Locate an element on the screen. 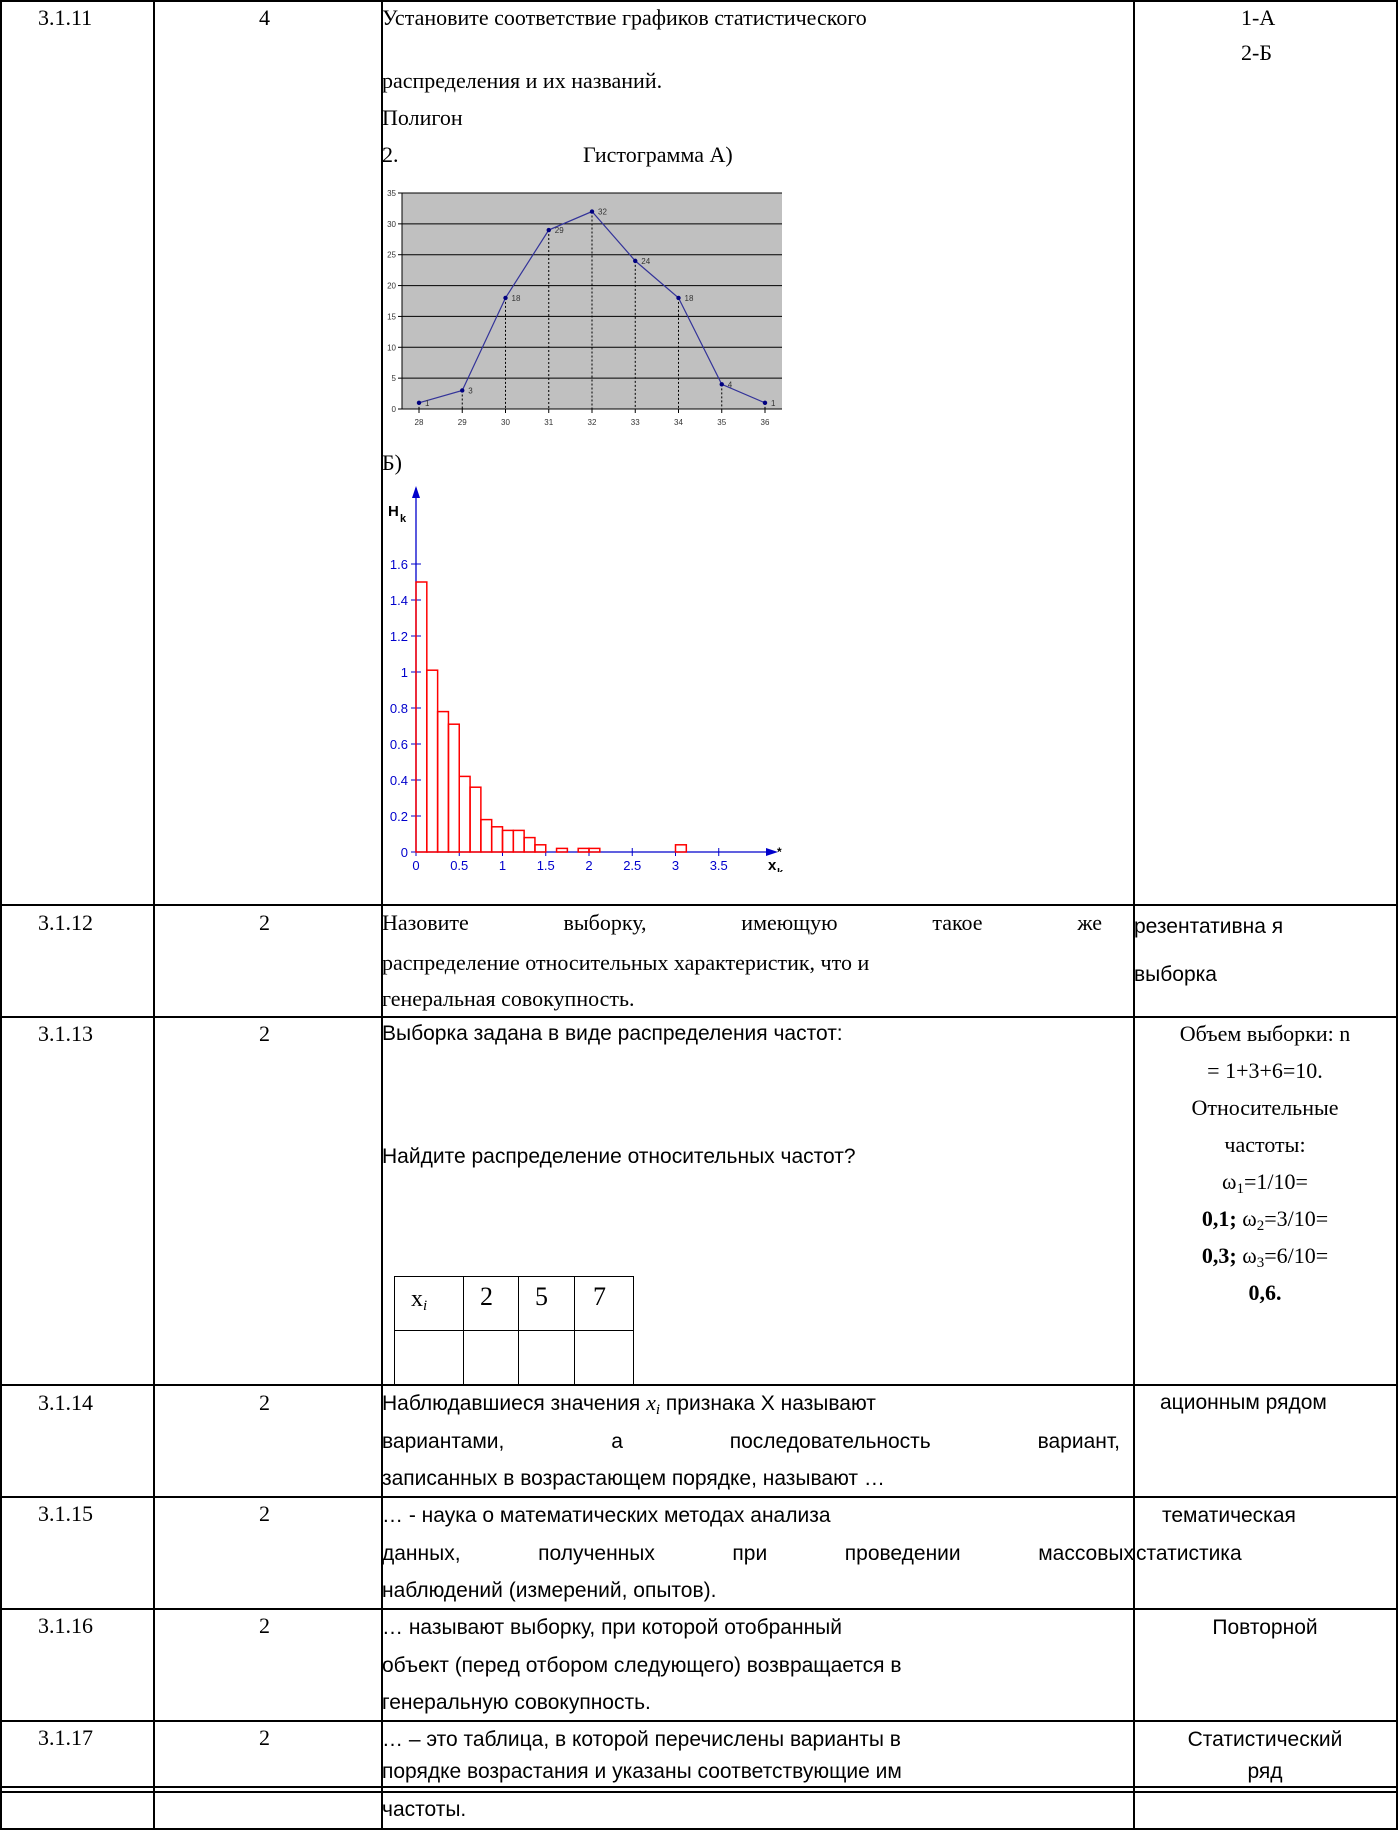 This screenshot has height=1830, width=1398. answer-line: ряд is located at coordinates (1265, 1772).